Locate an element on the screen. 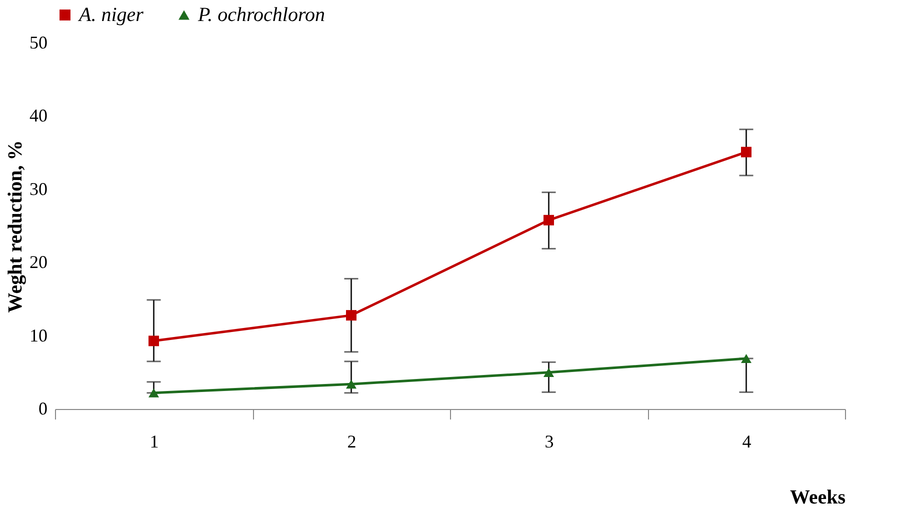 Image resolution: width=914 pixels, height=525 pixels. x-axis-title: Weeks is located at coordinates (818, 497).